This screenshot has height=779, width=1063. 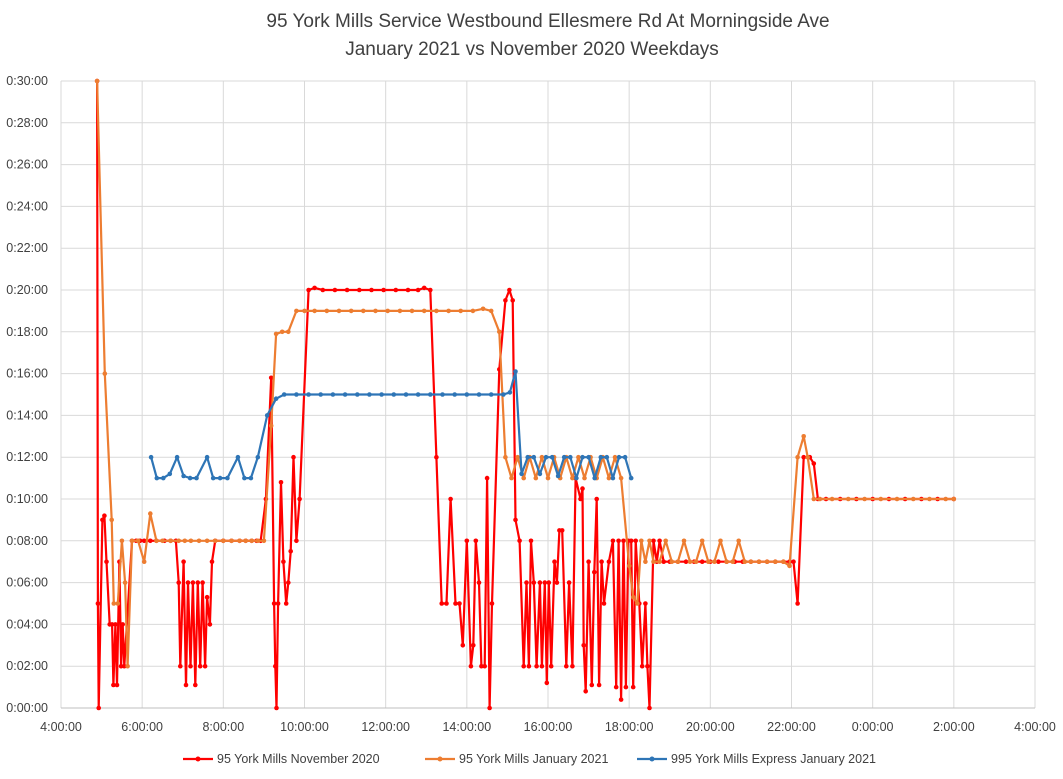 I want to click on legend-marker, so click(x=198, y=759).